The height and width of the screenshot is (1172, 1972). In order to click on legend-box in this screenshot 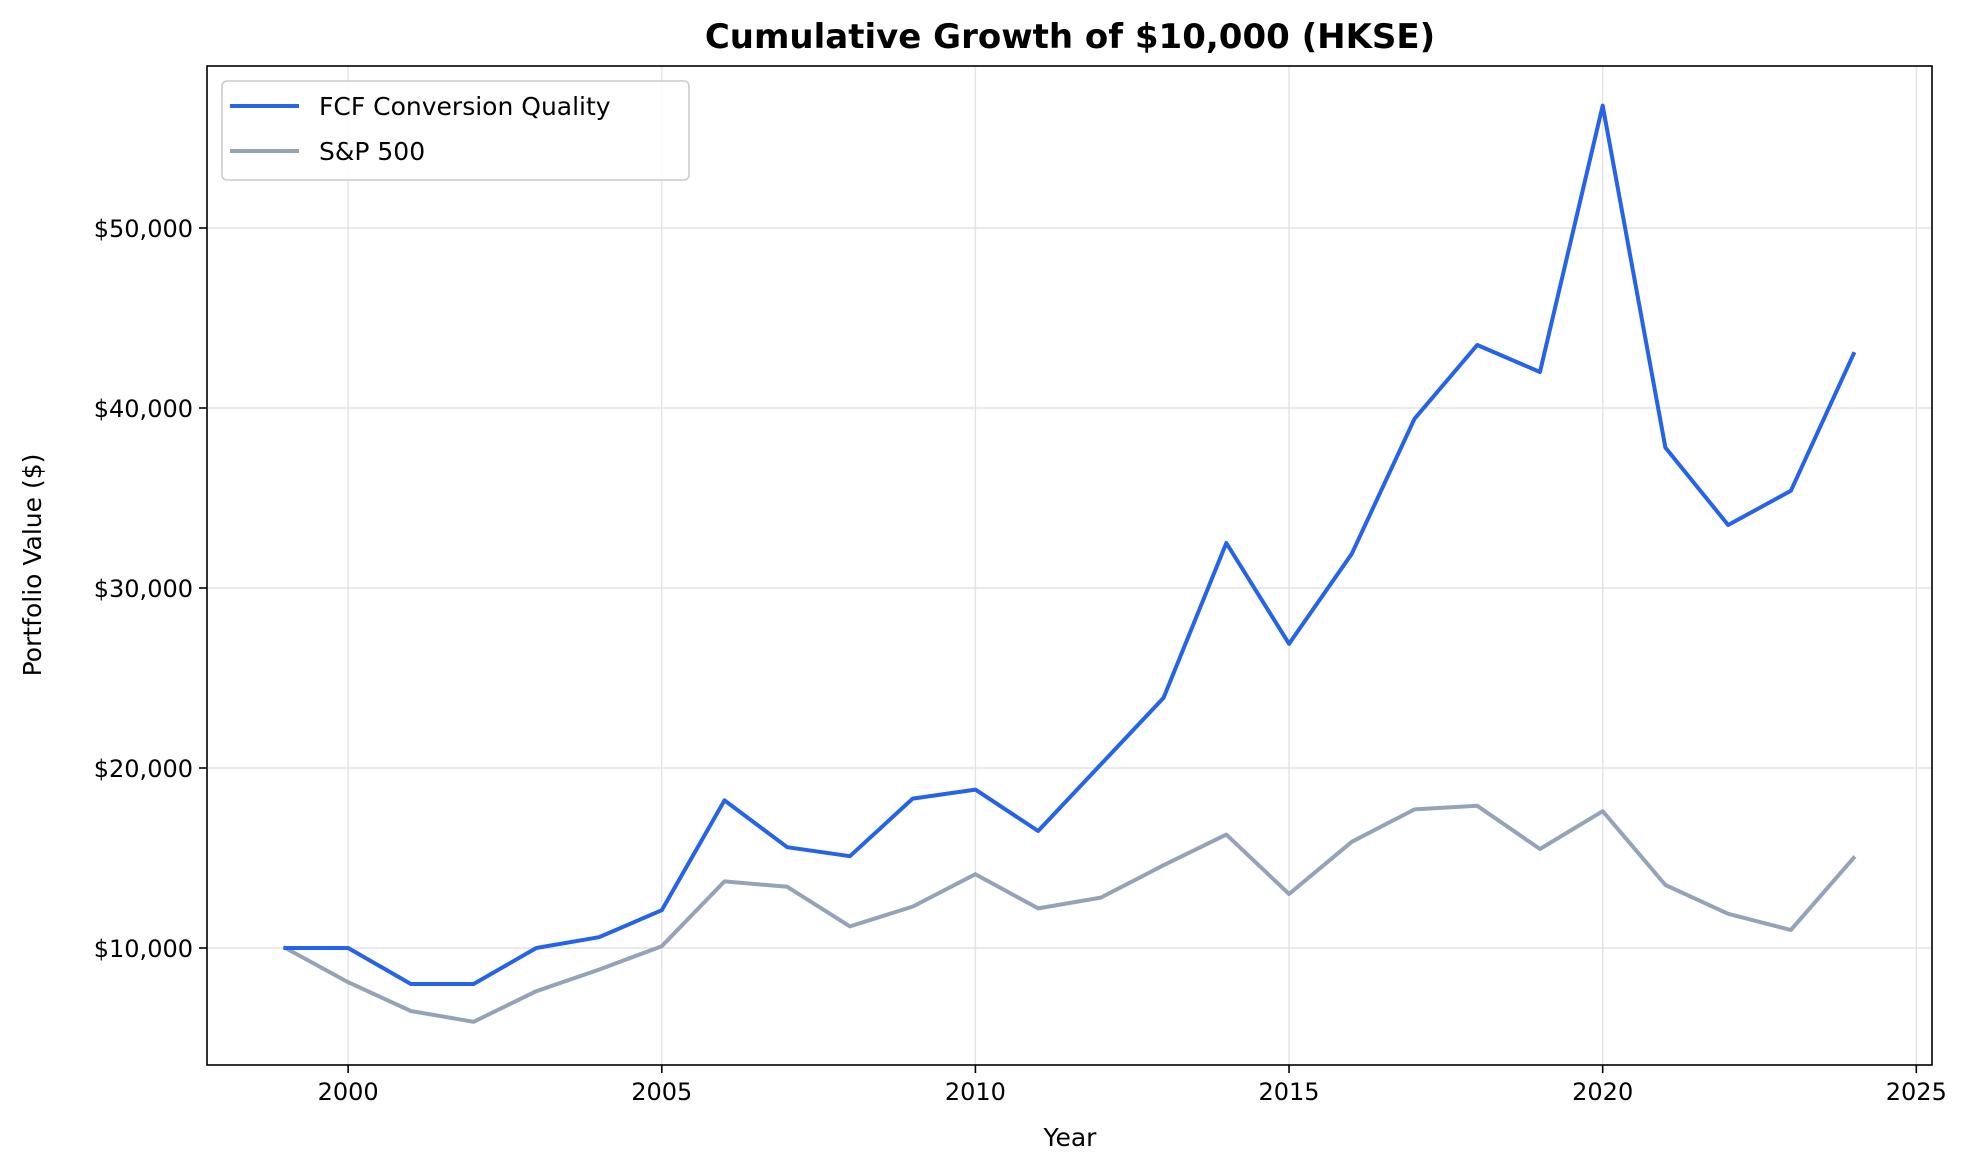, I will do `click(455, 130)`.